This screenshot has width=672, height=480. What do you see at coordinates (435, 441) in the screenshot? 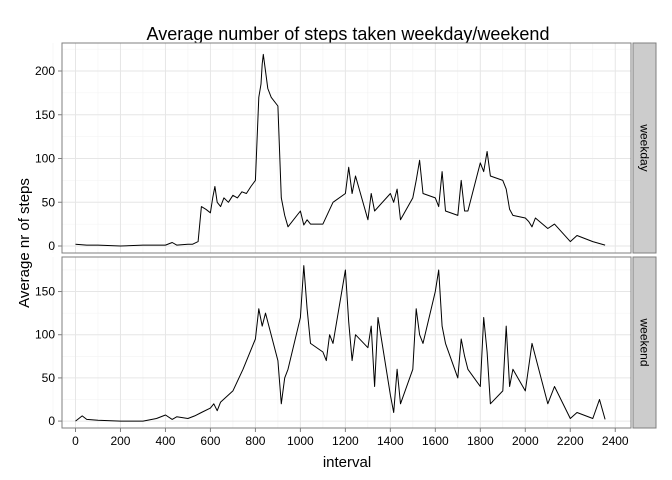
I see `x-tick-label: 1600` at bounding box center [435, 441].